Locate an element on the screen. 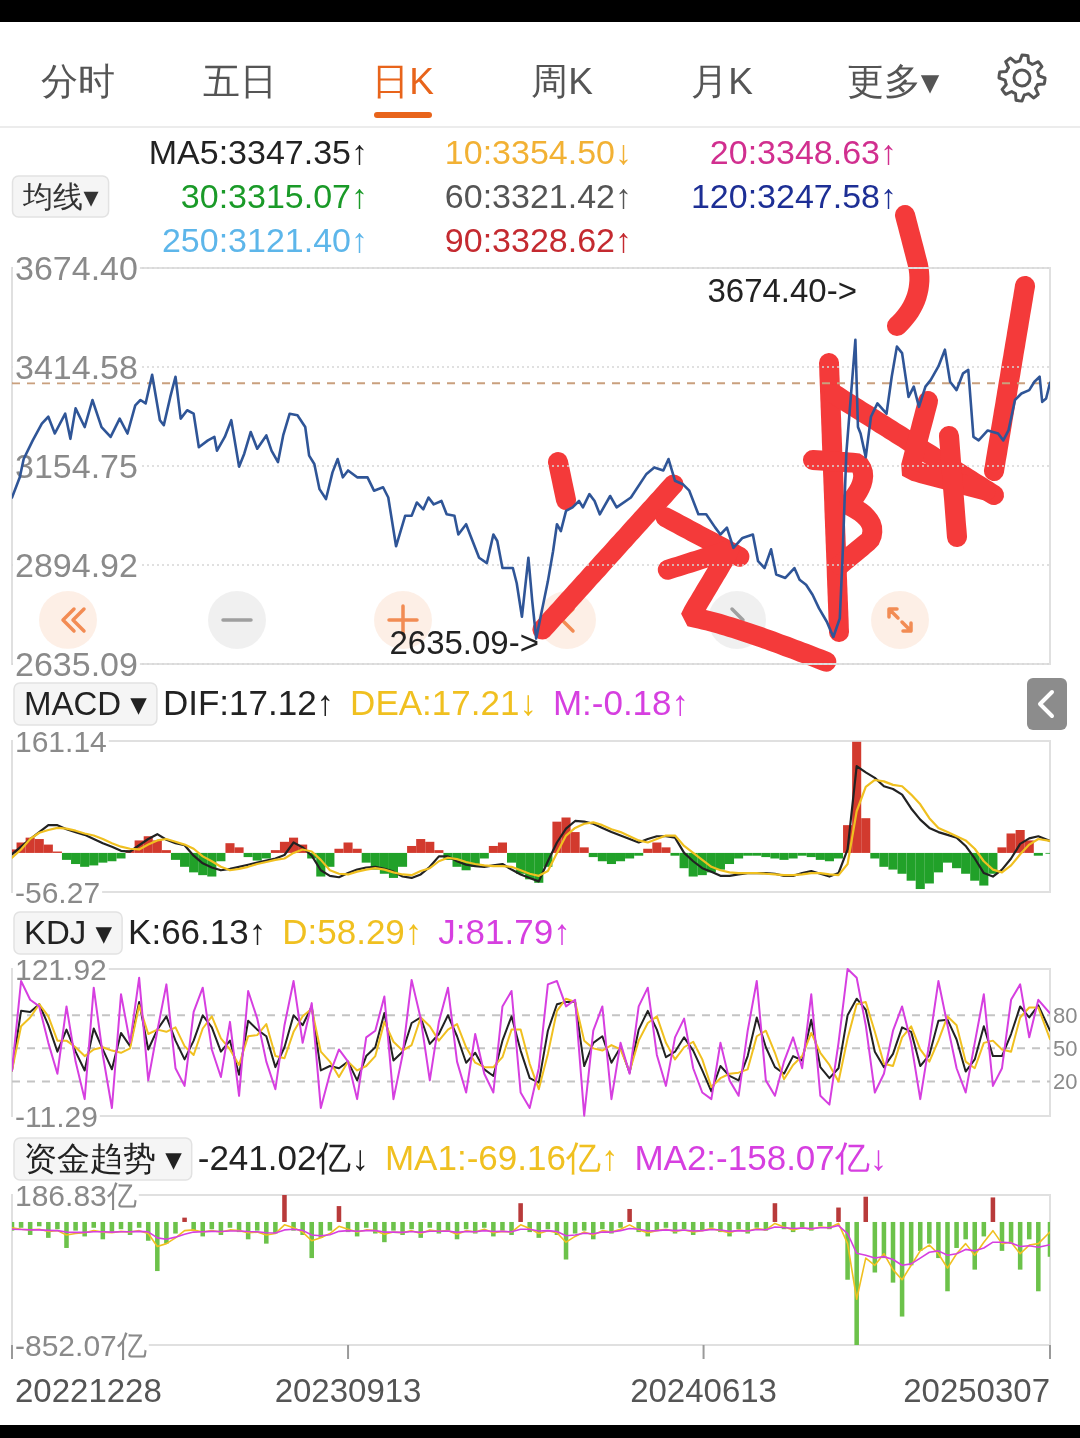  annotation: 2635.09-> is located at coordinates (464, 642).